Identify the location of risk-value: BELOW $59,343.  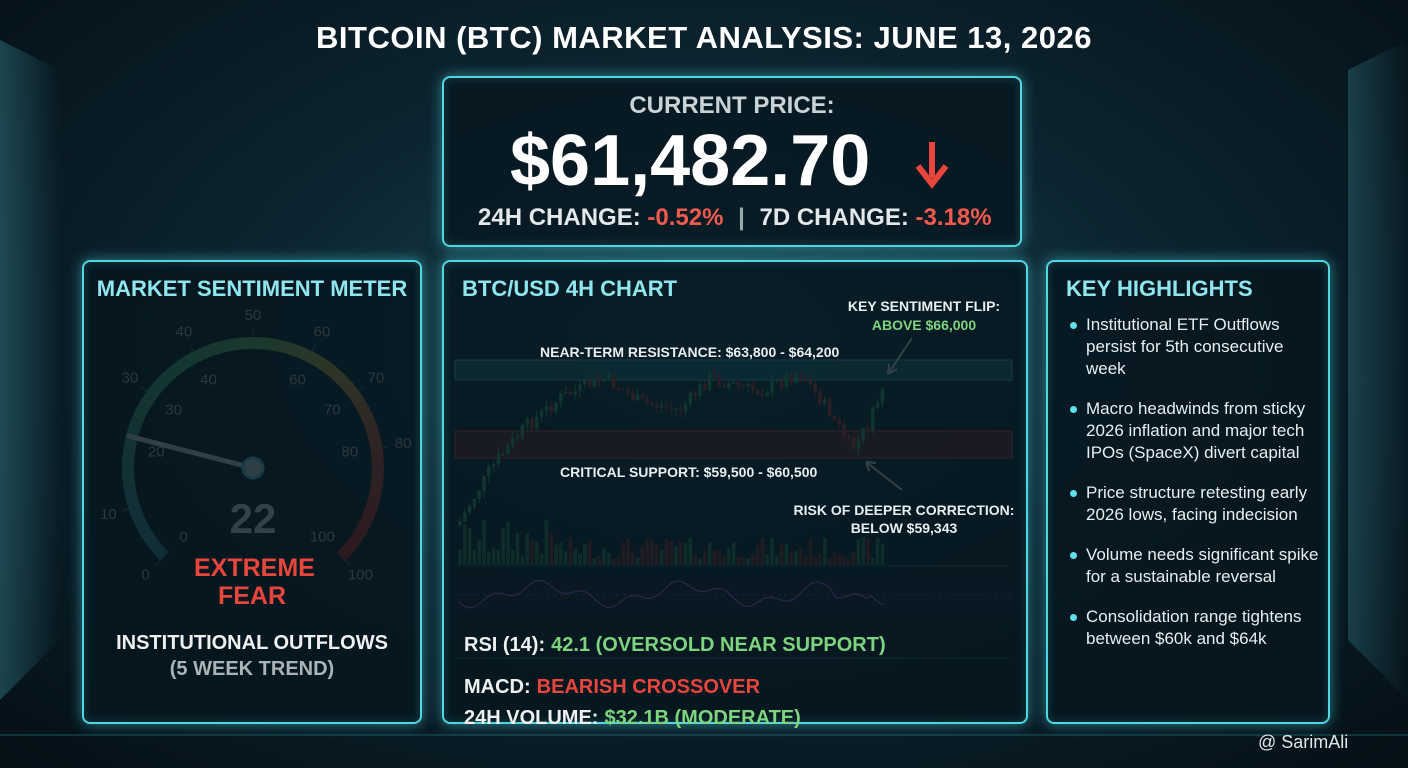
(904, 528).